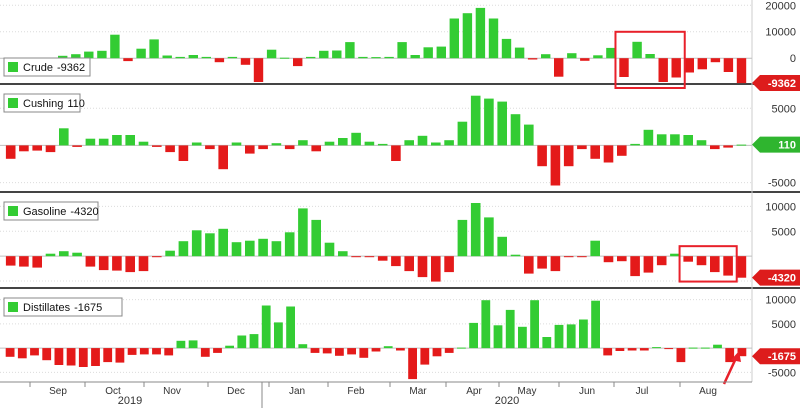  What do you see at coordinates (784, 325) in the screenshot?
I see `y-tick-label: 5000` at bounding box center [784, 325].